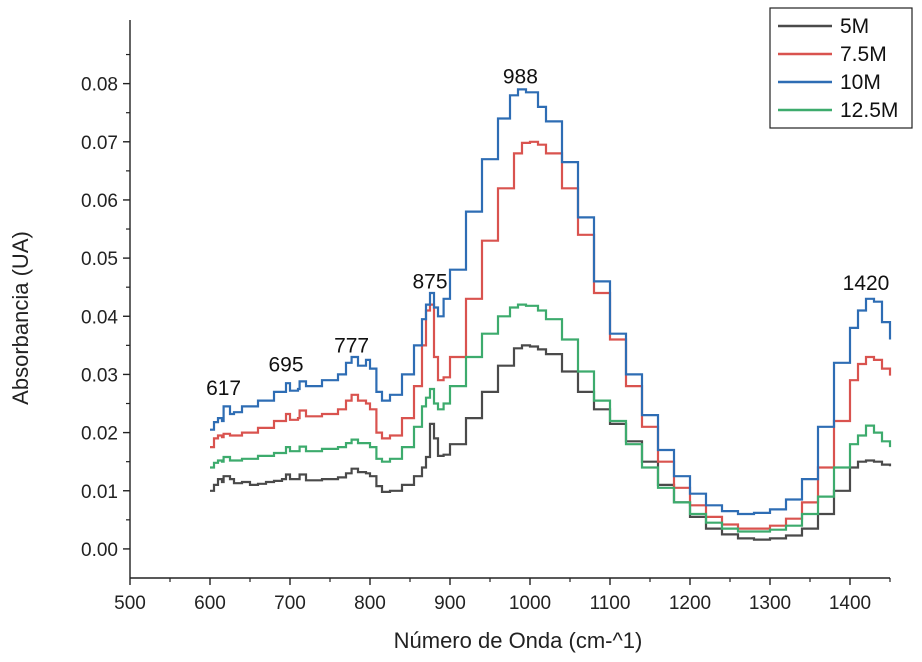 The width and height of the screenshot is (922, 662). I want to click on peak-label: 777, so click(351, 345).